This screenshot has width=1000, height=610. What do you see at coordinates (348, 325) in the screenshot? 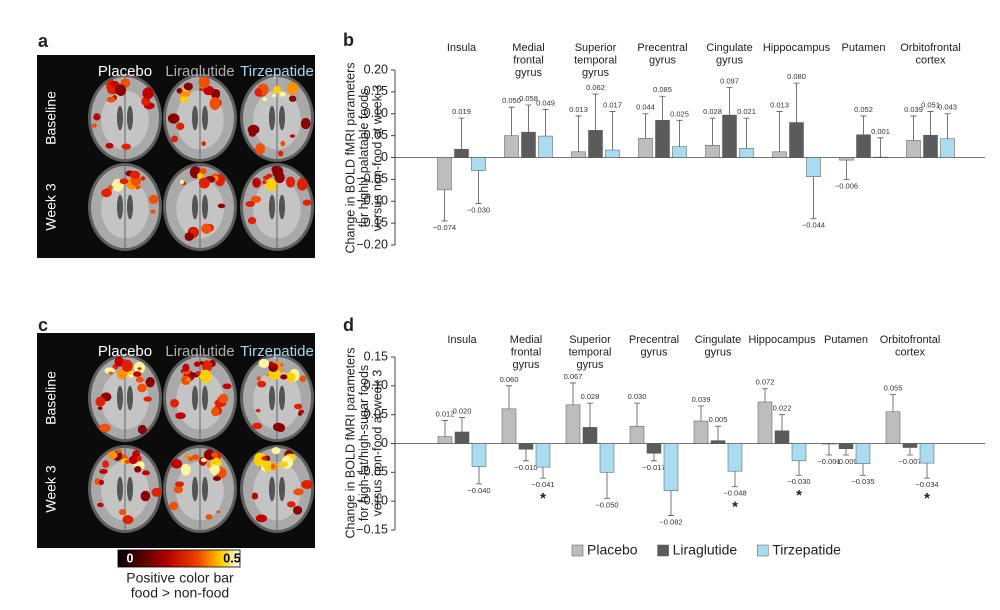
I see `panel-label: d` at bounding box center [348, 325].